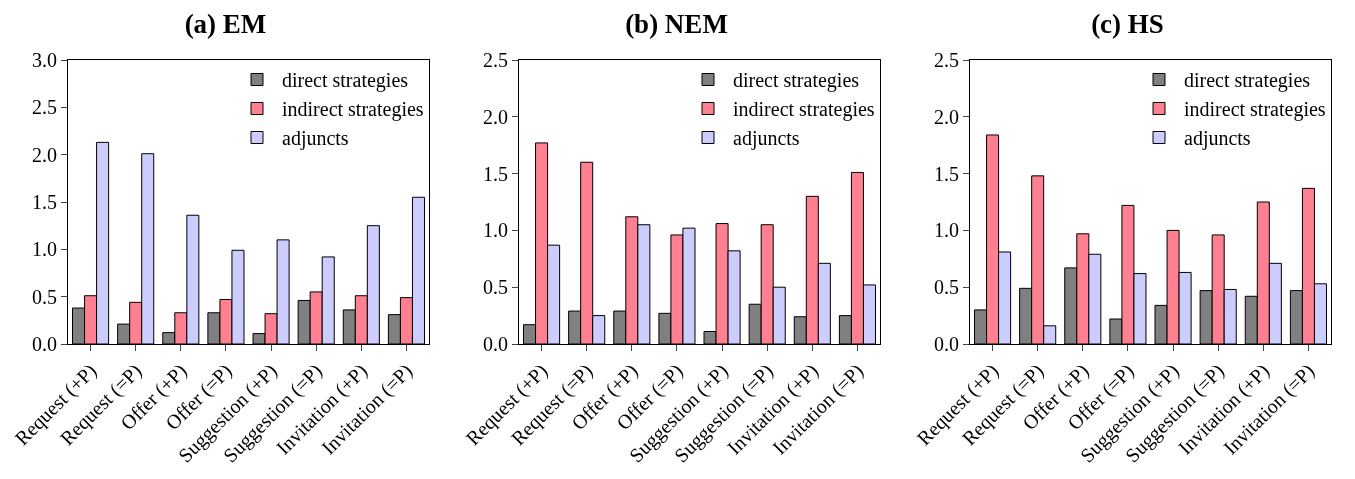 The image size is (1355, 479). Describe the element at coordinates (44, 60) in the screenshot. I see `y-tick-label: 3.0` at that location.